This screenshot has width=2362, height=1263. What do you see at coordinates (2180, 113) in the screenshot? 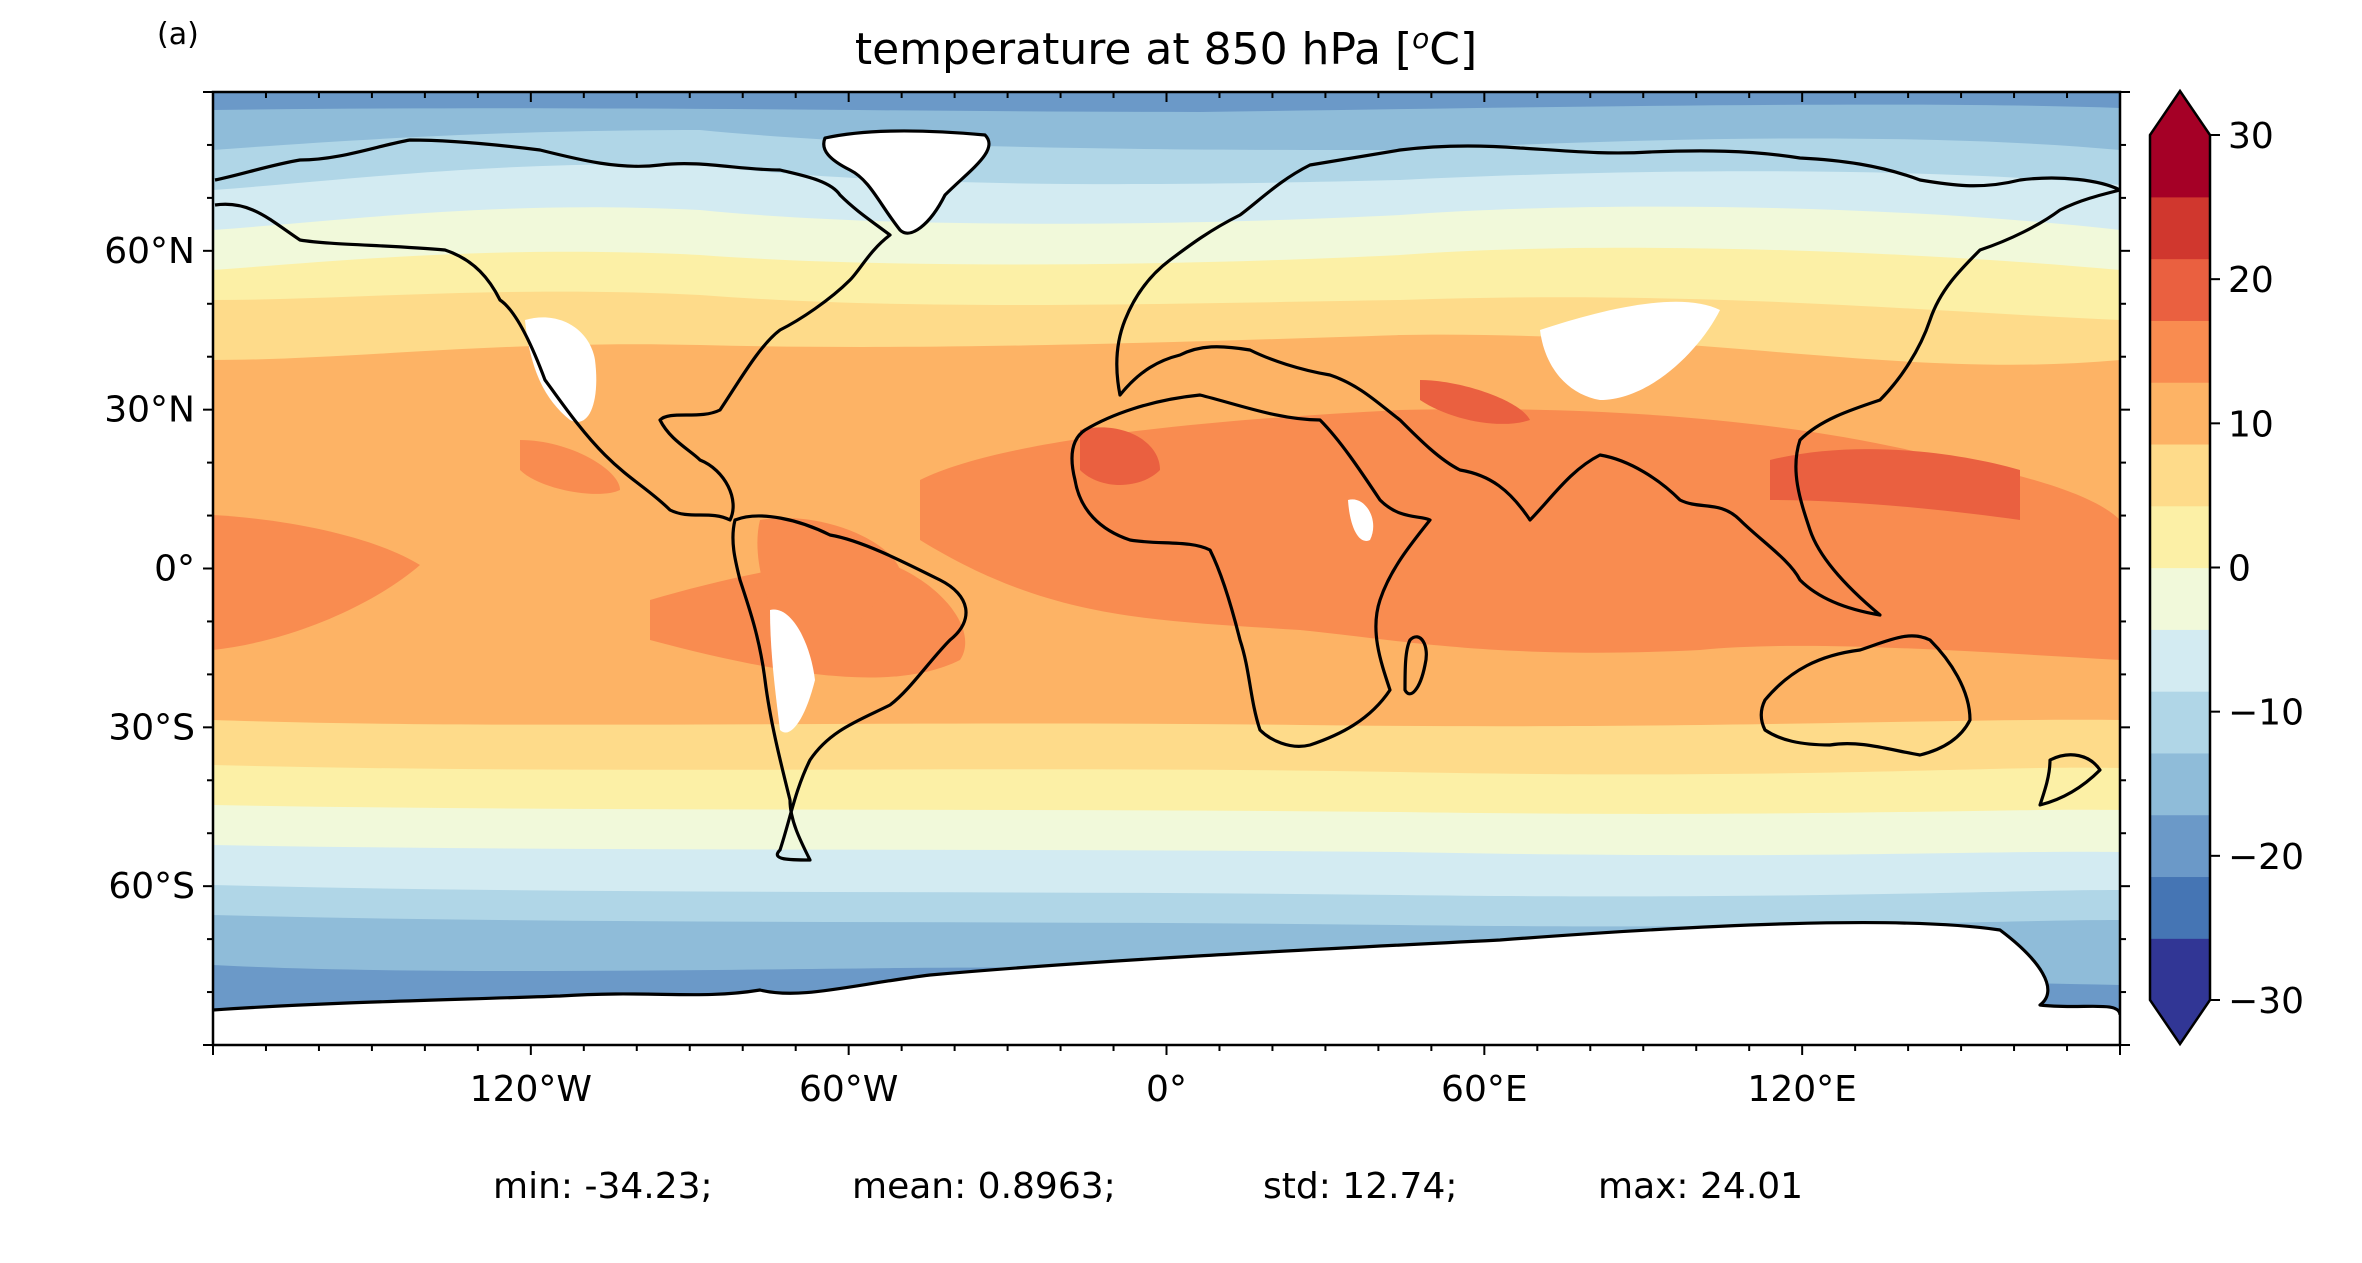
I see `colorbar-extend-max` at bounding box center [2180, 113].